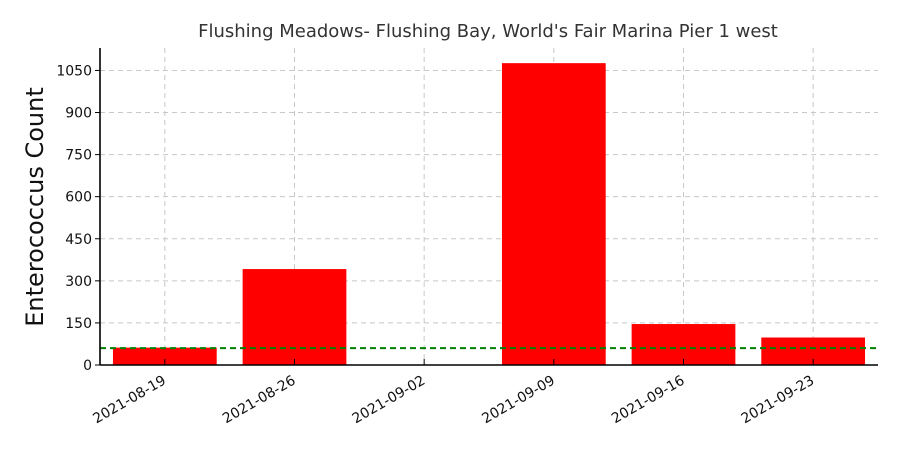 The height and width of the screenshot is (450, 900). Describe the element at coordinates (78, 114) in the screenshot. I see `y-tick-label: 900` at that location.